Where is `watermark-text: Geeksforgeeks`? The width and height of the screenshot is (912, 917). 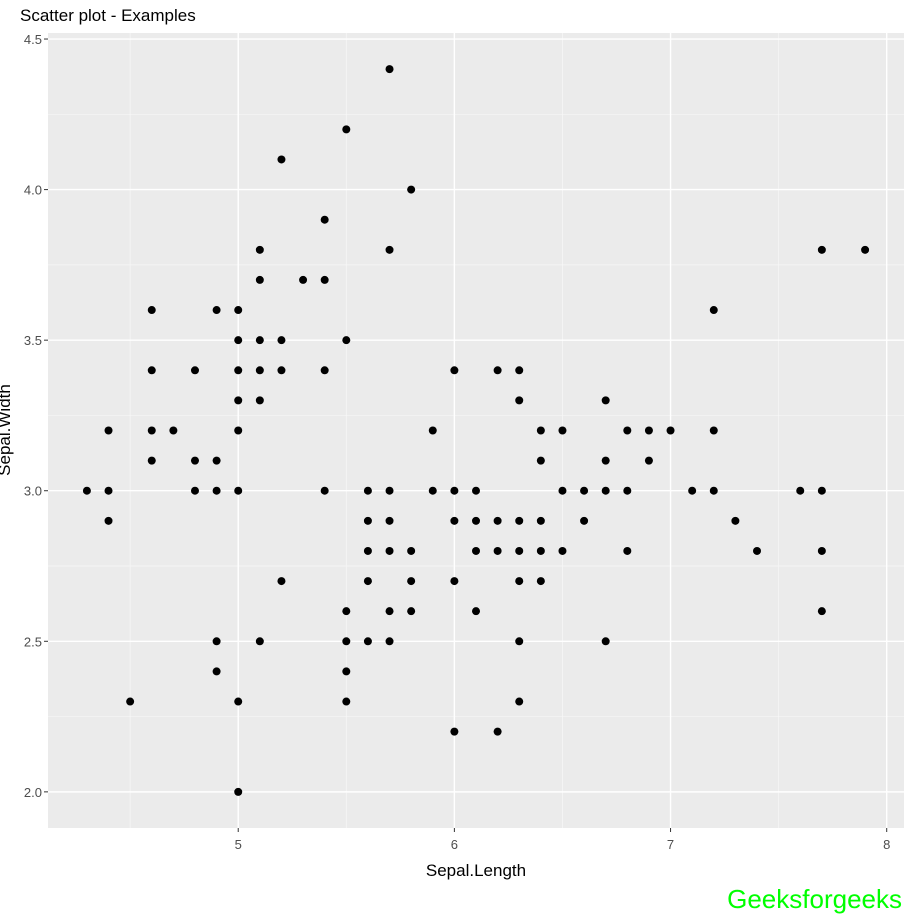
watermark-text: Geeksforgeeks is located at coordinates (814, 899).